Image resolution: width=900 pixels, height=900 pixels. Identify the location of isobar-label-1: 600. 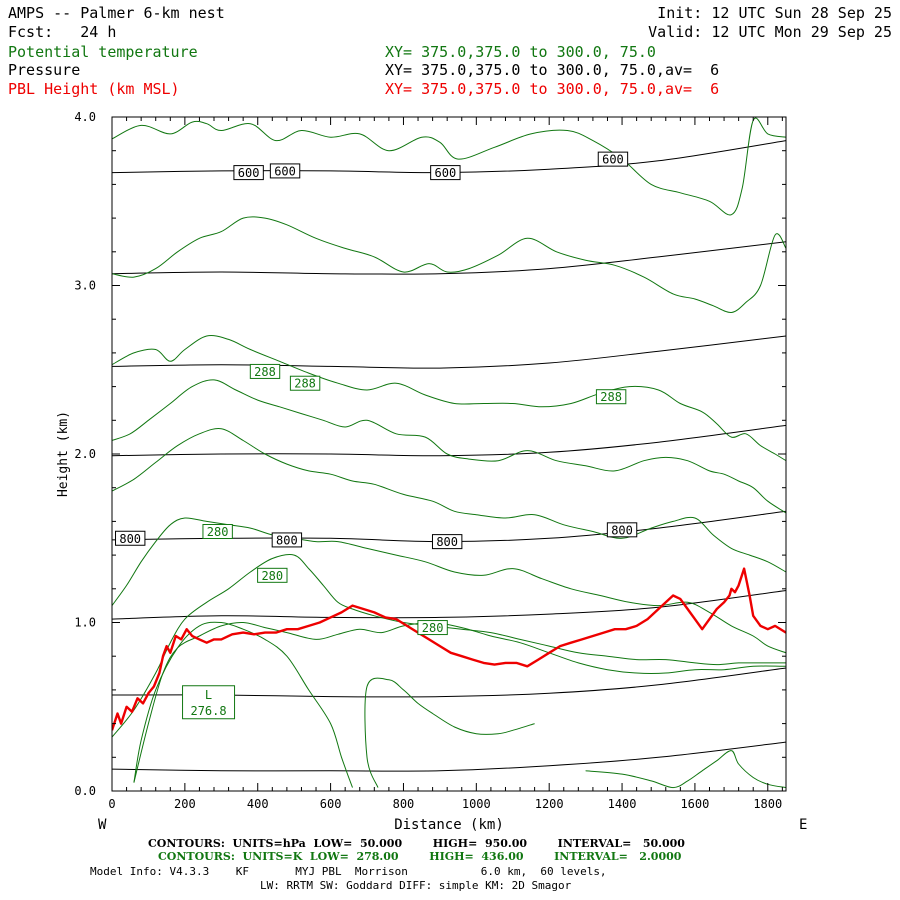
(285, 171).